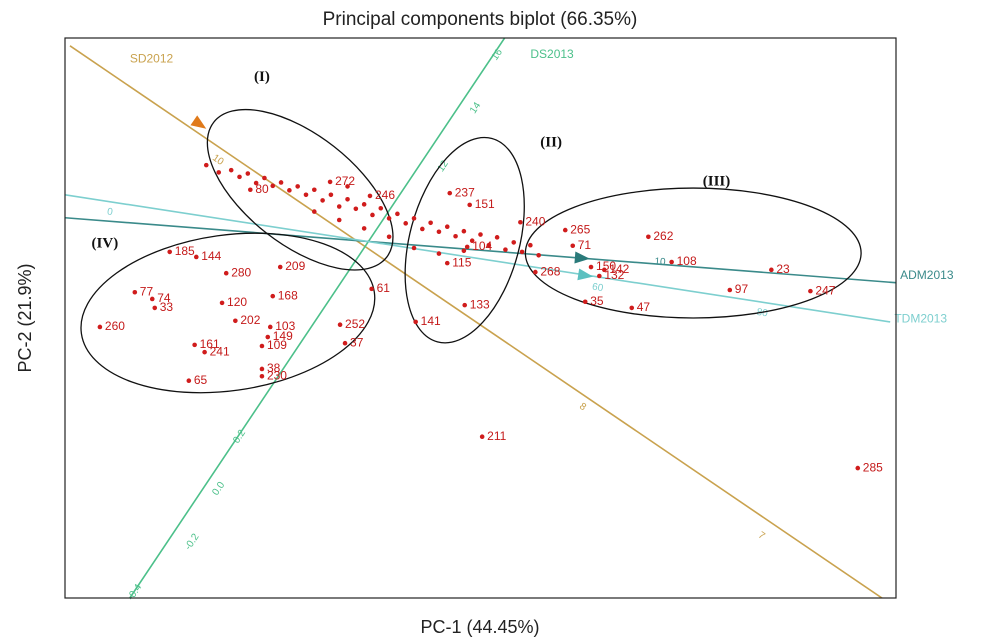  I want to click on point-label: 211, so click(496, 436).